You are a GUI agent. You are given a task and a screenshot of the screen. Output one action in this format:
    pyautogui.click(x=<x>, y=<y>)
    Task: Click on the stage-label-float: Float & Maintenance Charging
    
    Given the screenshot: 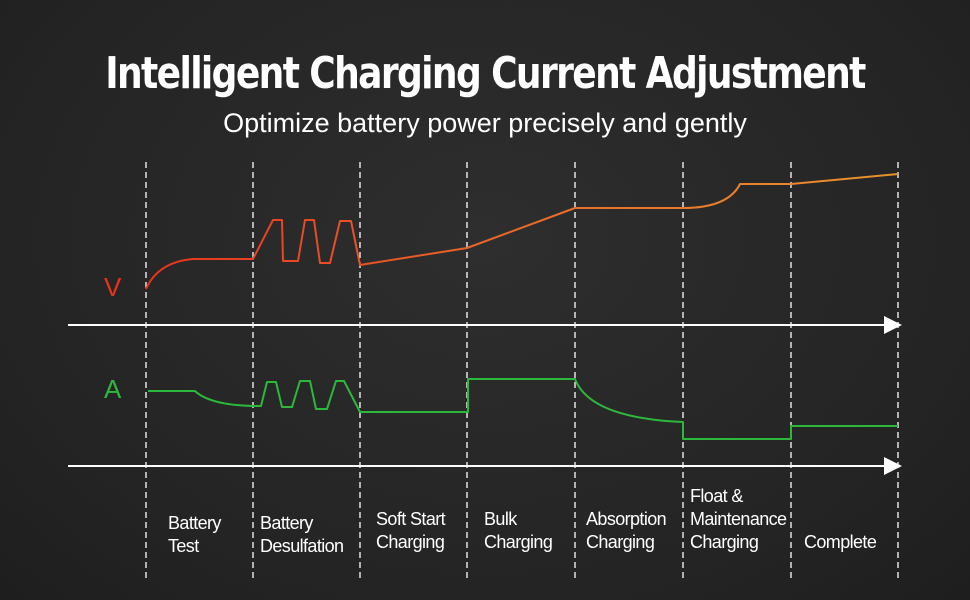 What is the action you would take?
    pyautogui.click(x=738, y=519)
    